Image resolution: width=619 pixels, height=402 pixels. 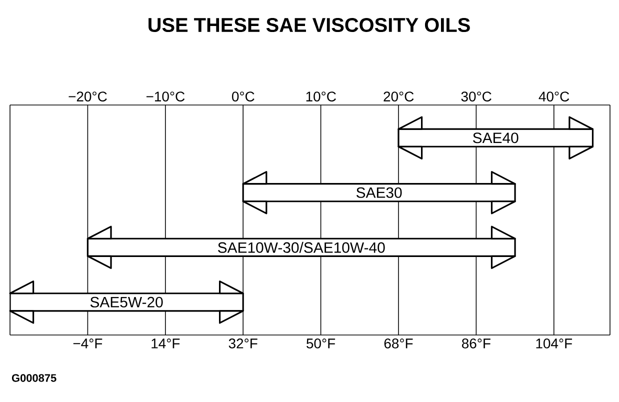 I want to click on x-tick-label: 68°F, so click(x=398, y=343).